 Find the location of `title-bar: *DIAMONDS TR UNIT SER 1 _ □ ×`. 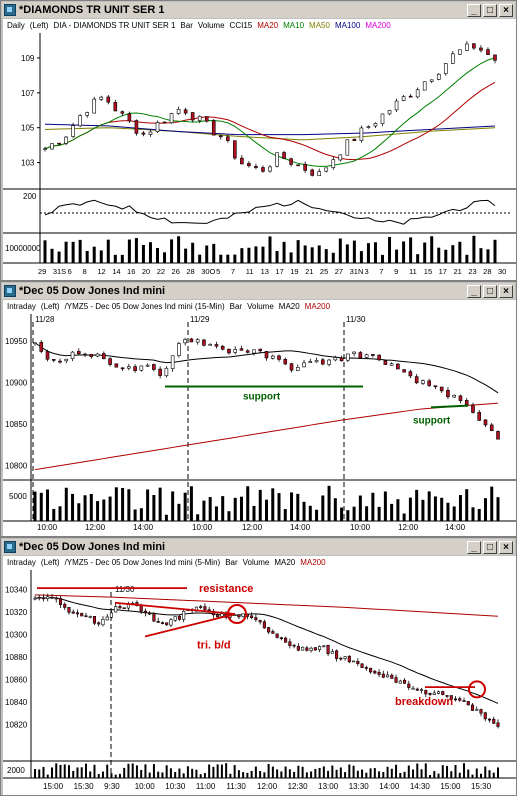

title-bar: *DIAMONDS TR UNIT SER 1 _ □ × is located at coordinates (258, 10).